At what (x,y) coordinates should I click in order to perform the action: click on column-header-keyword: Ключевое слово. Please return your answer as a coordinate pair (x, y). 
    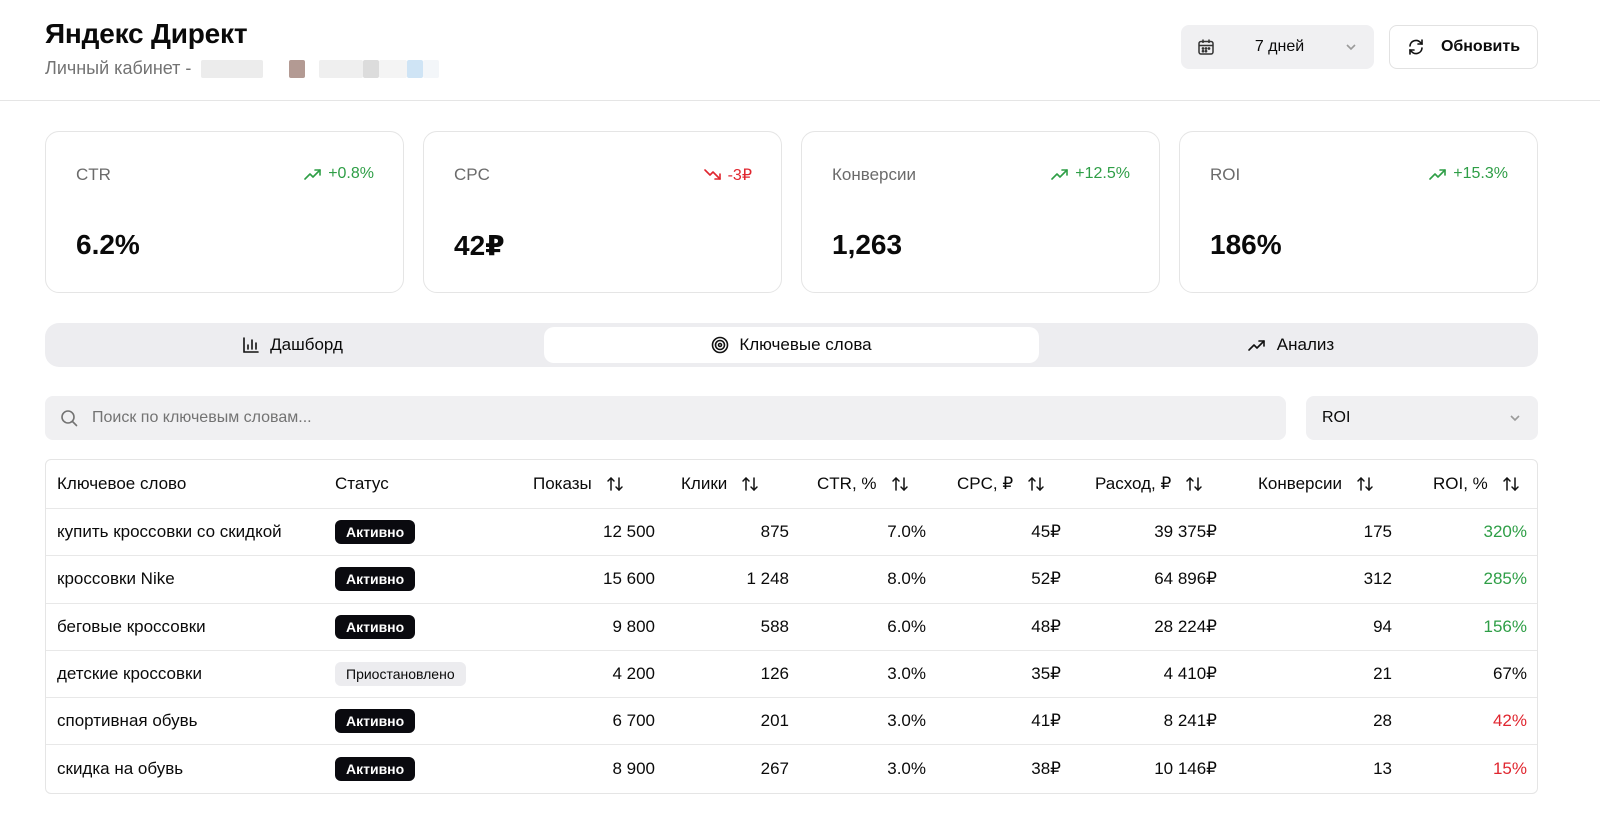
    Looking at the image, I should click on (122, 483).